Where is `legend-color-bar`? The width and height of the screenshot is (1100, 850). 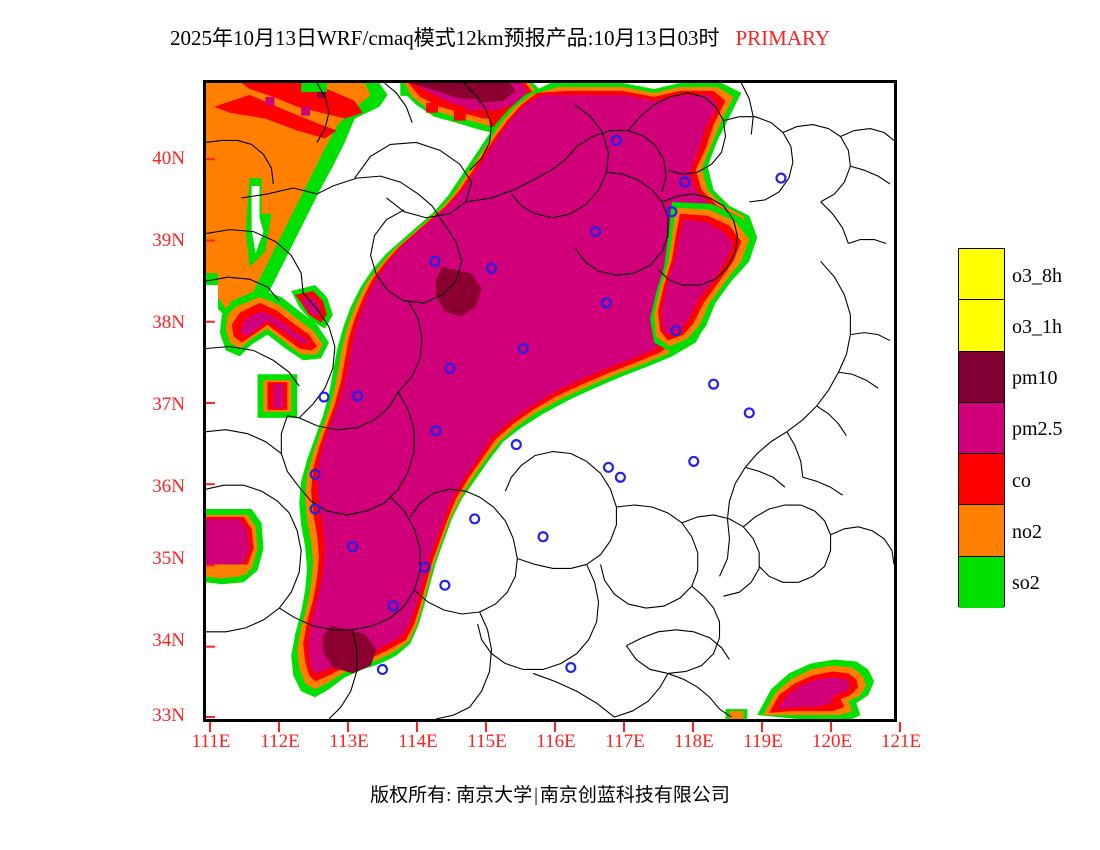
legend-color-bar is located at coordinates (981, 428).